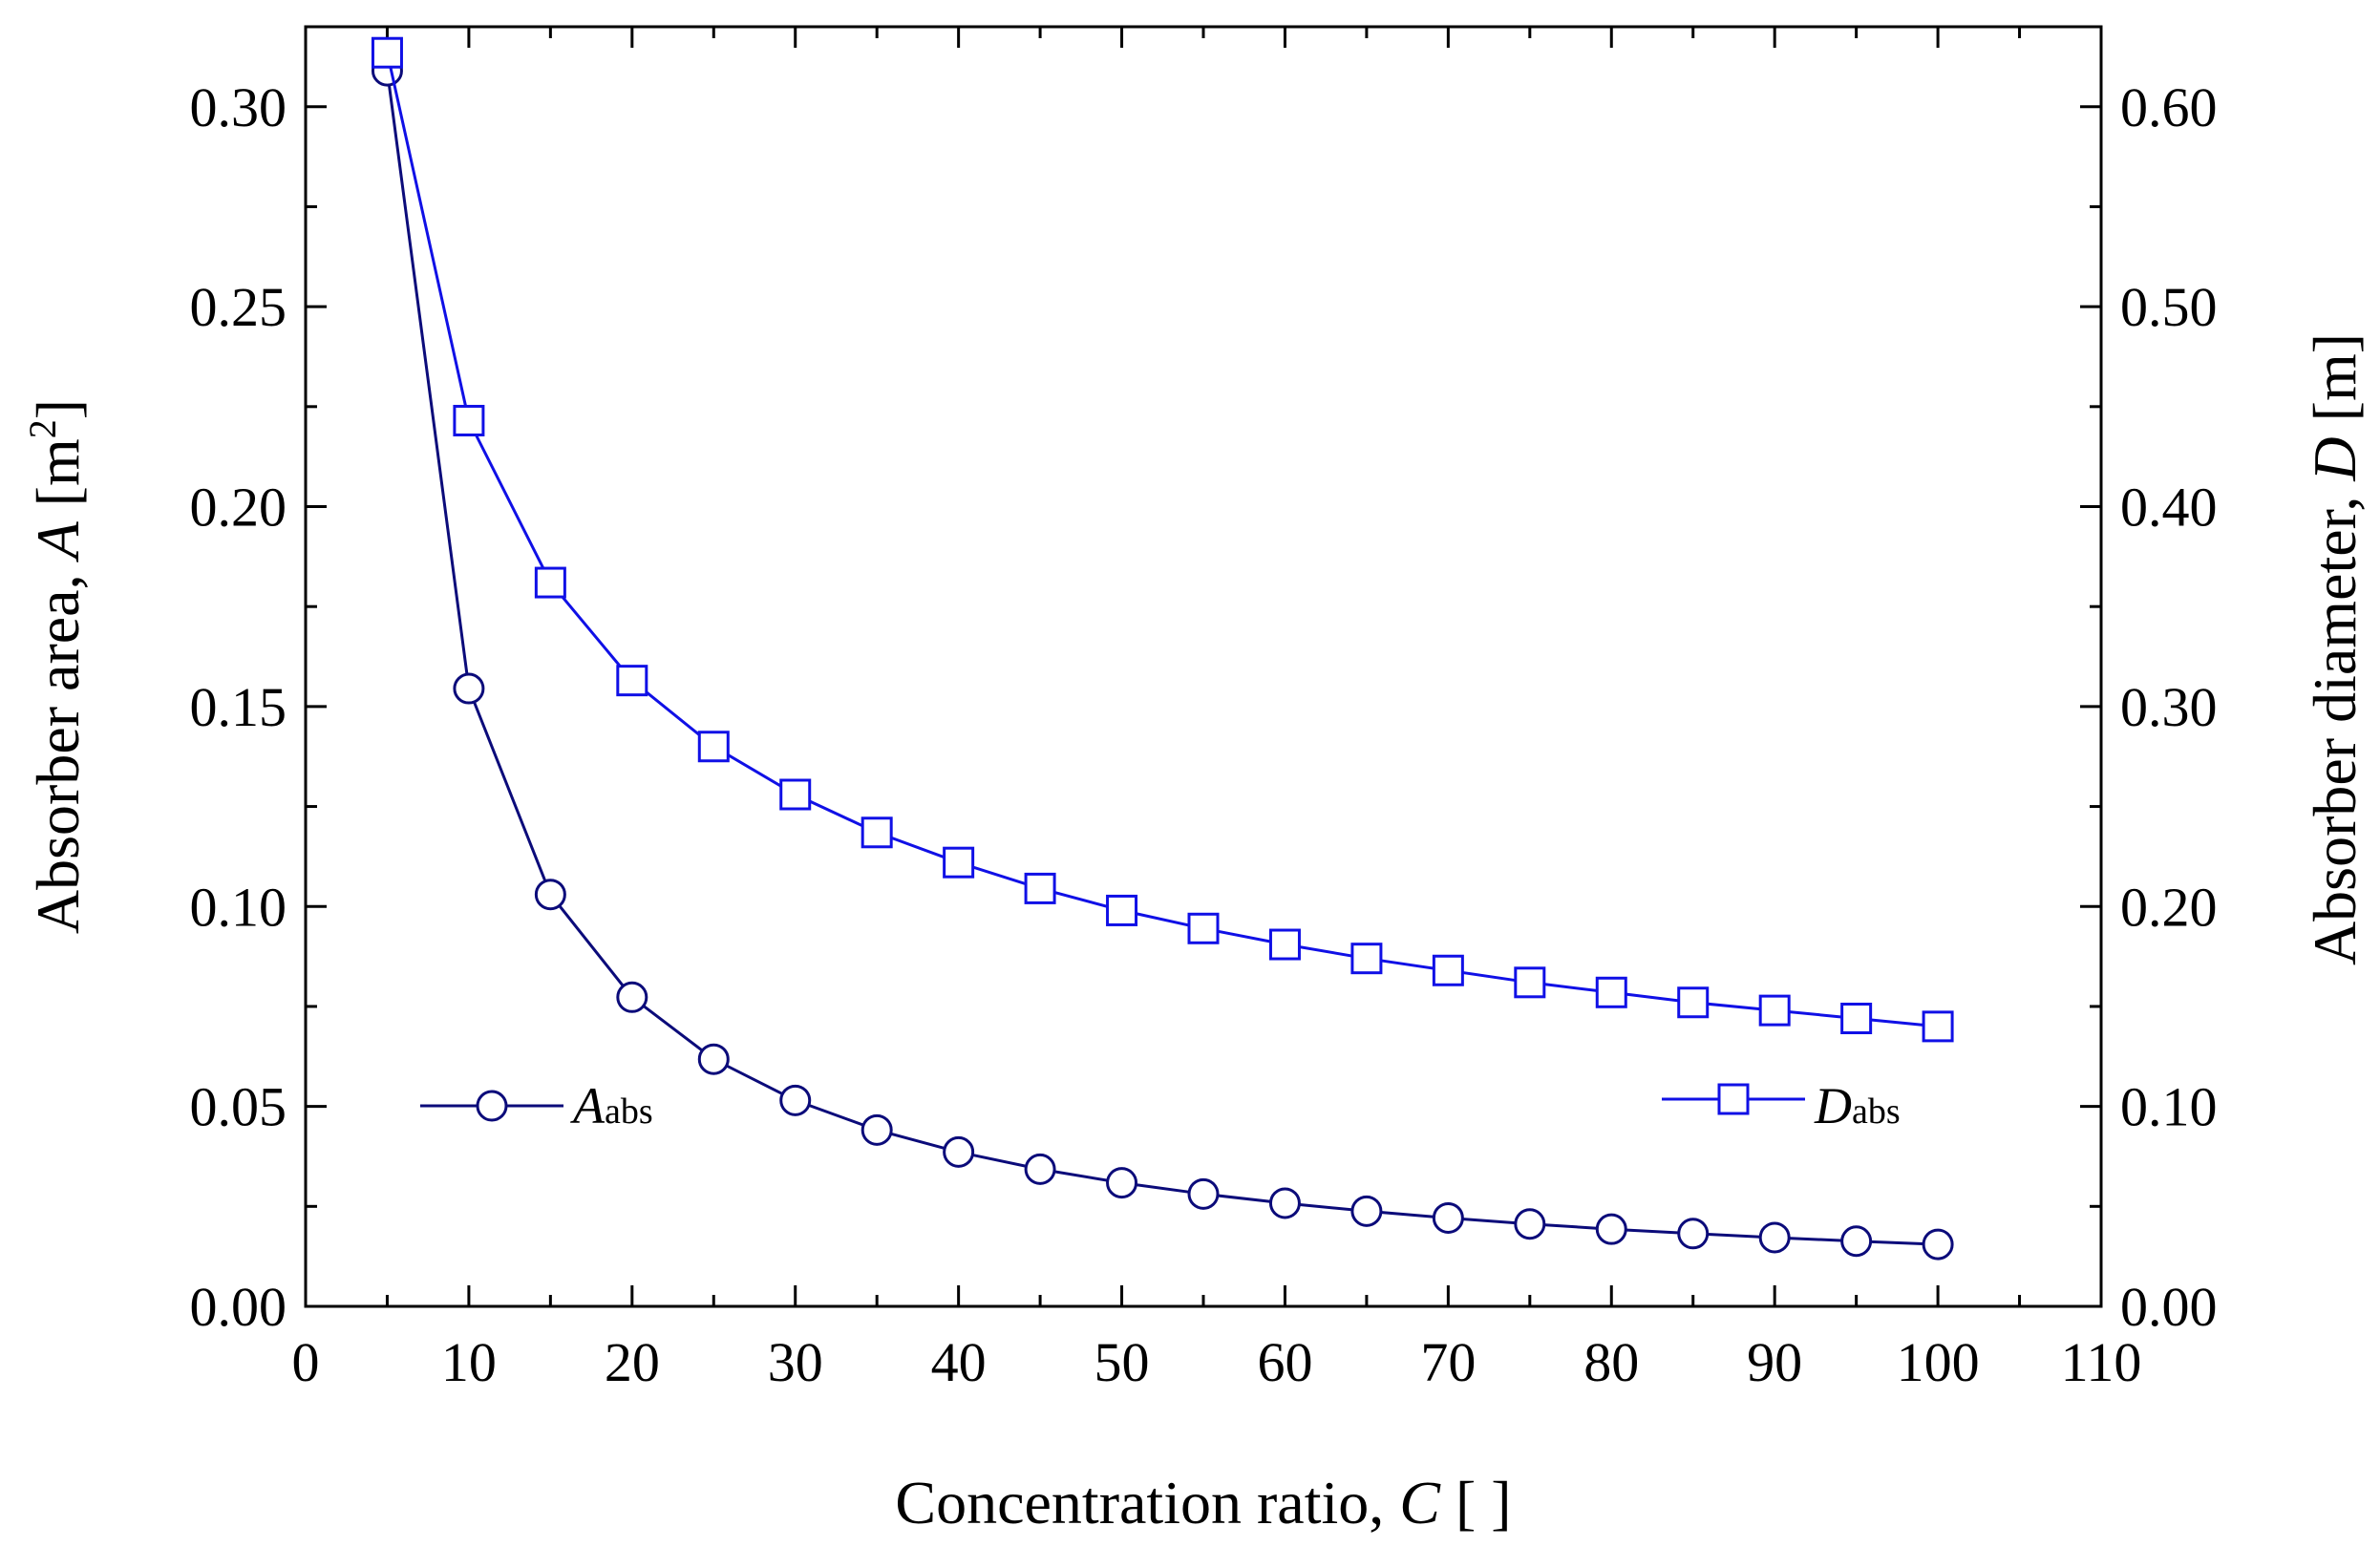 Image resolution: width=2380 pixels, height=1547 pixels. Describe the element at coordinates (959, 1362) in the screenshot. I see `x-tick-label: 40` at that location.